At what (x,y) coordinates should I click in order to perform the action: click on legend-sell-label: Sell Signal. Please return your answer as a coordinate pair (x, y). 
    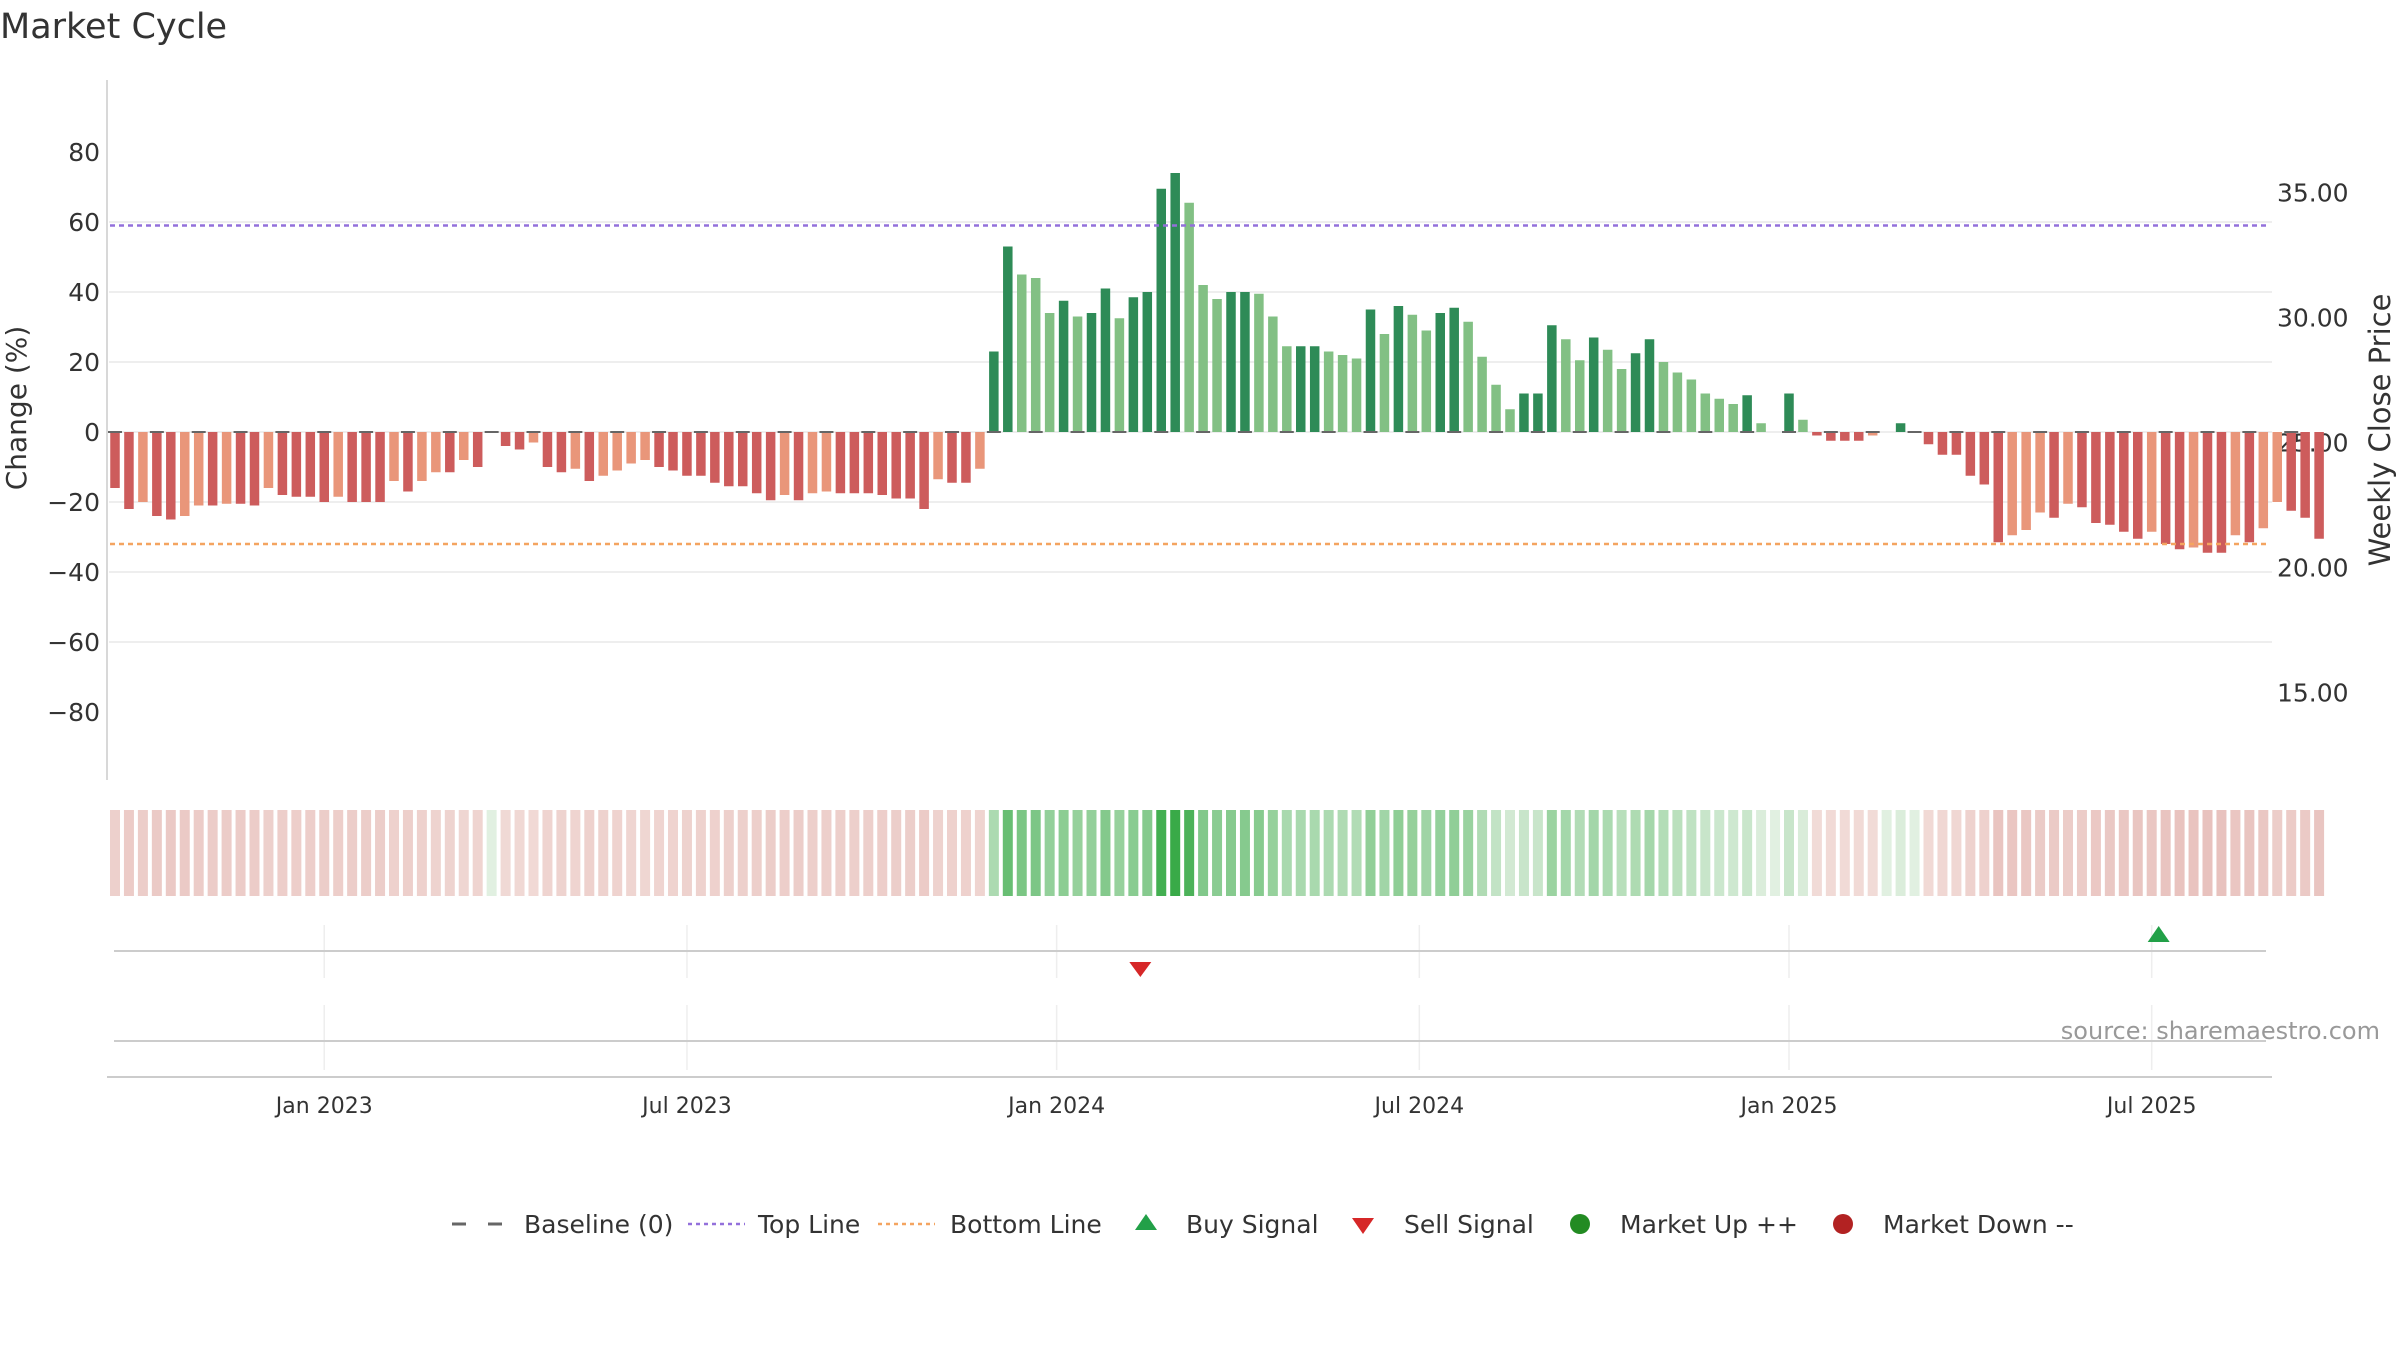
    Looking at the image, I should click on (1469, 1224).